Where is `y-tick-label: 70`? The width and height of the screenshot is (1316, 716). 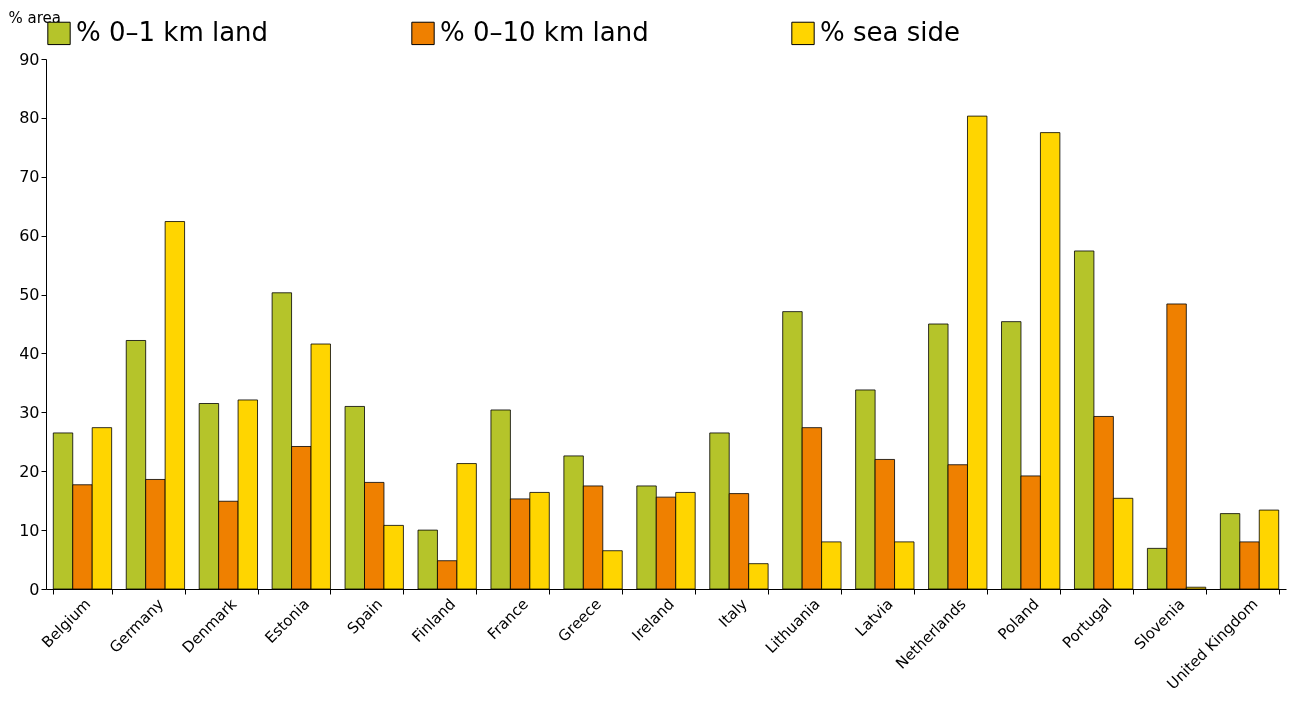 y-tick-label: 70 is located at coordinates (29, 177).